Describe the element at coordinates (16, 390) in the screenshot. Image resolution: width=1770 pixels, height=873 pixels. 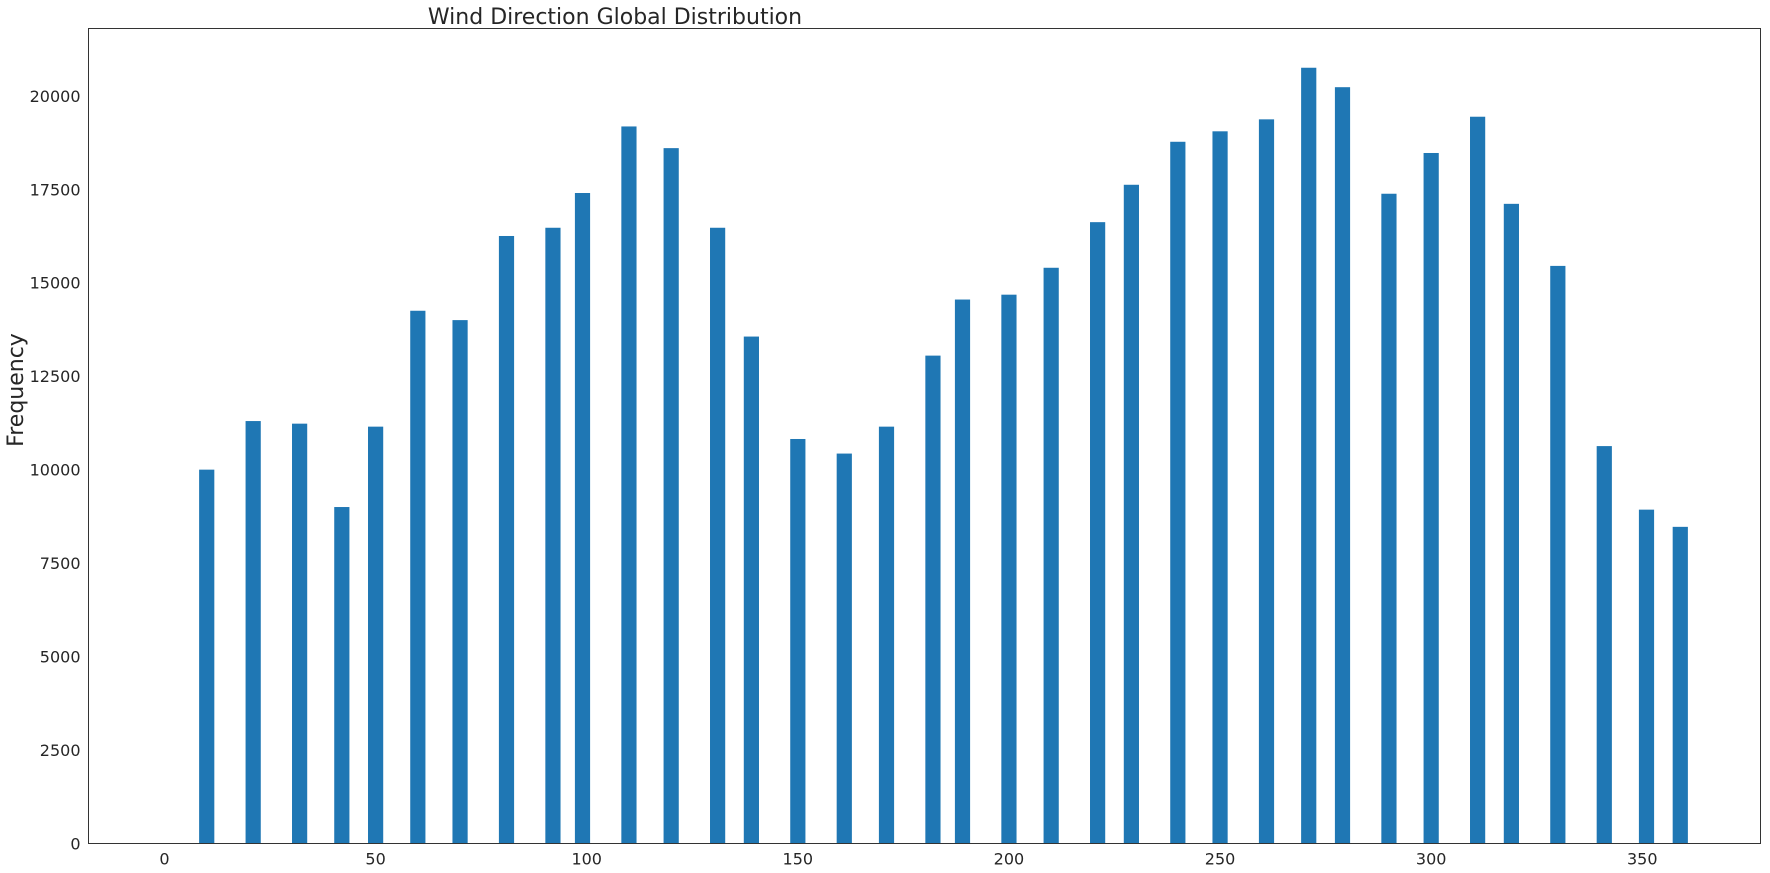
I see `y-axis-label: Frequency` at that location.